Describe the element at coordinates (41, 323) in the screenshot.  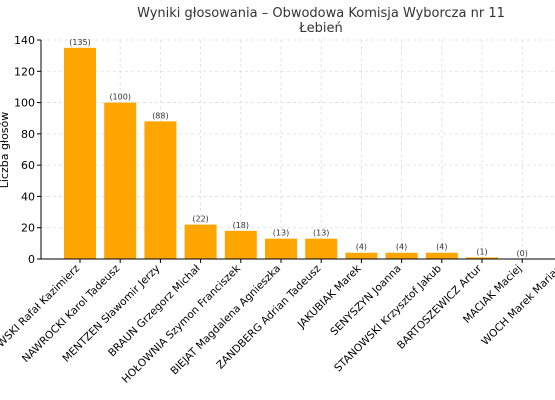
I see `x-tick-label: TRZASKOWSKI Rafał Kazimierz` at that location.